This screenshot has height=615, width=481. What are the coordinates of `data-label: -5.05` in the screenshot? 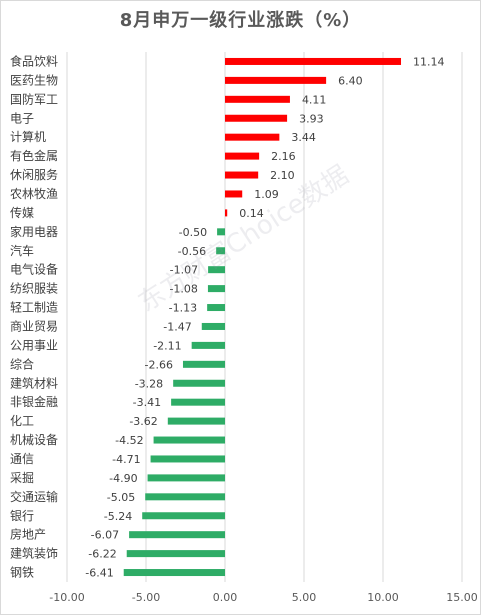 It's located at (121, 497).